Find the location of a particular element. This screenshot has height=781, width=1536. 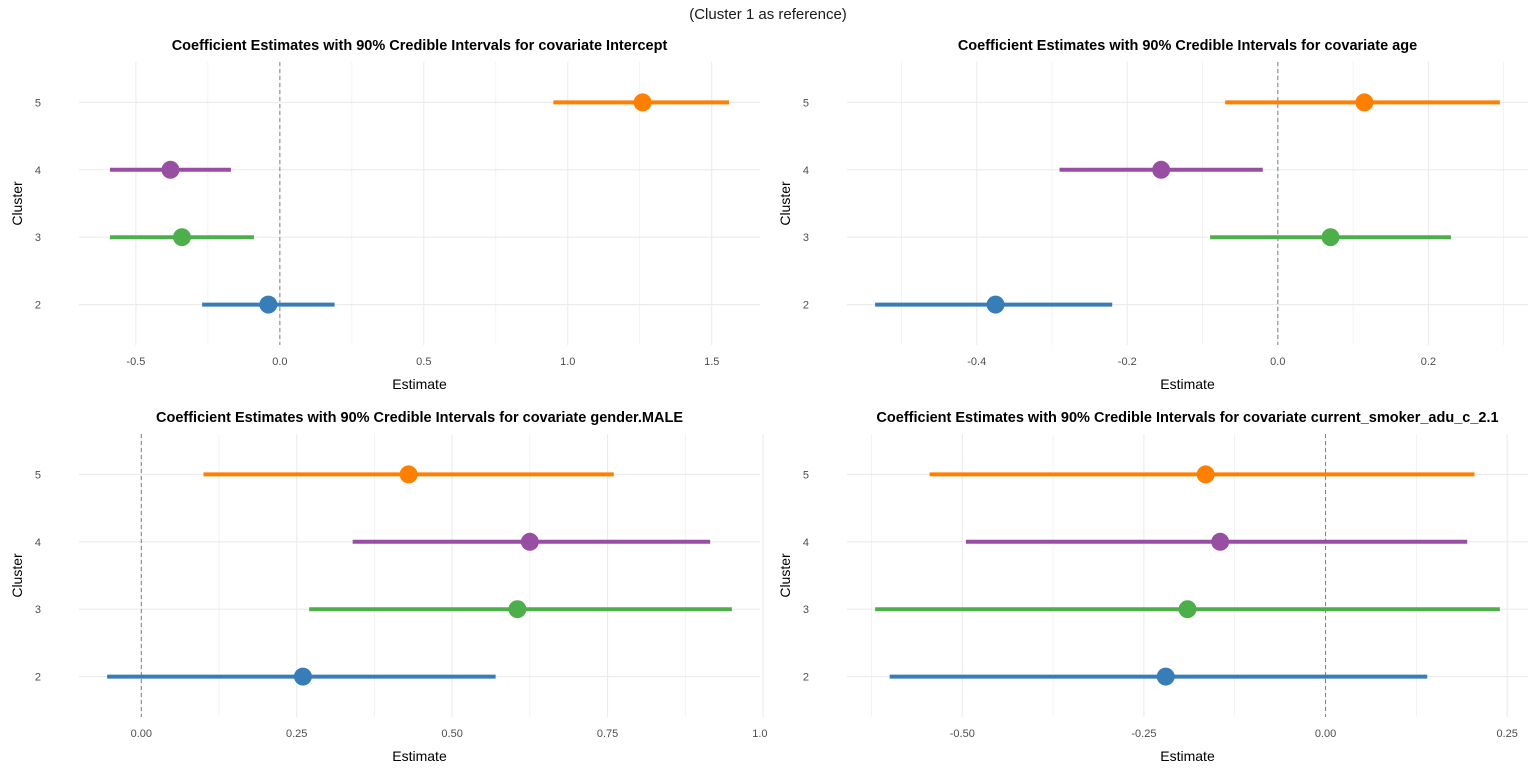

x-tick-label: 1.5 is located at coordinates (711, 362).